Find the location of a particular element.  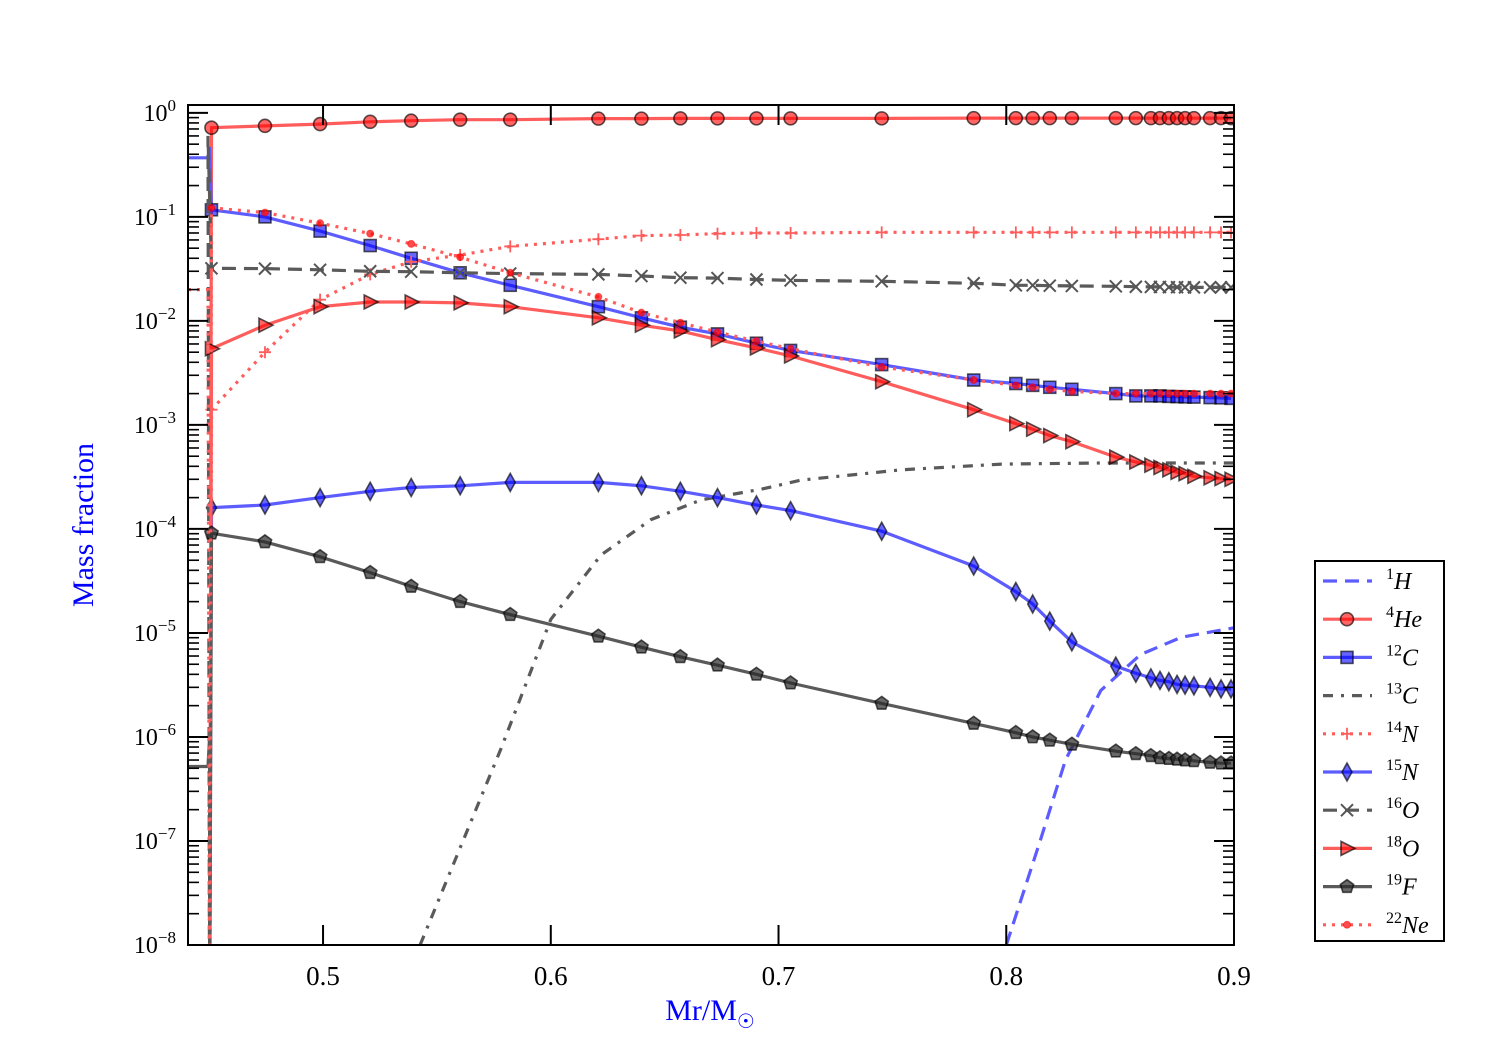

series-1H is located at coordinates (1119, 785).